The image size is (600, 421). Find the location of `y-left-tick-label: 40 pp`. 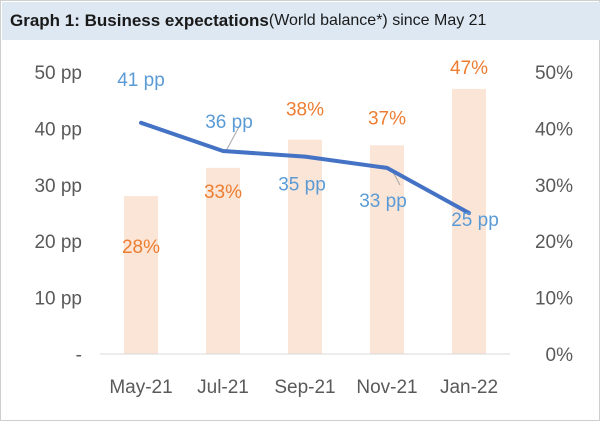

y-left-tick-label: 40 pp is located at coordinates (58, 129).